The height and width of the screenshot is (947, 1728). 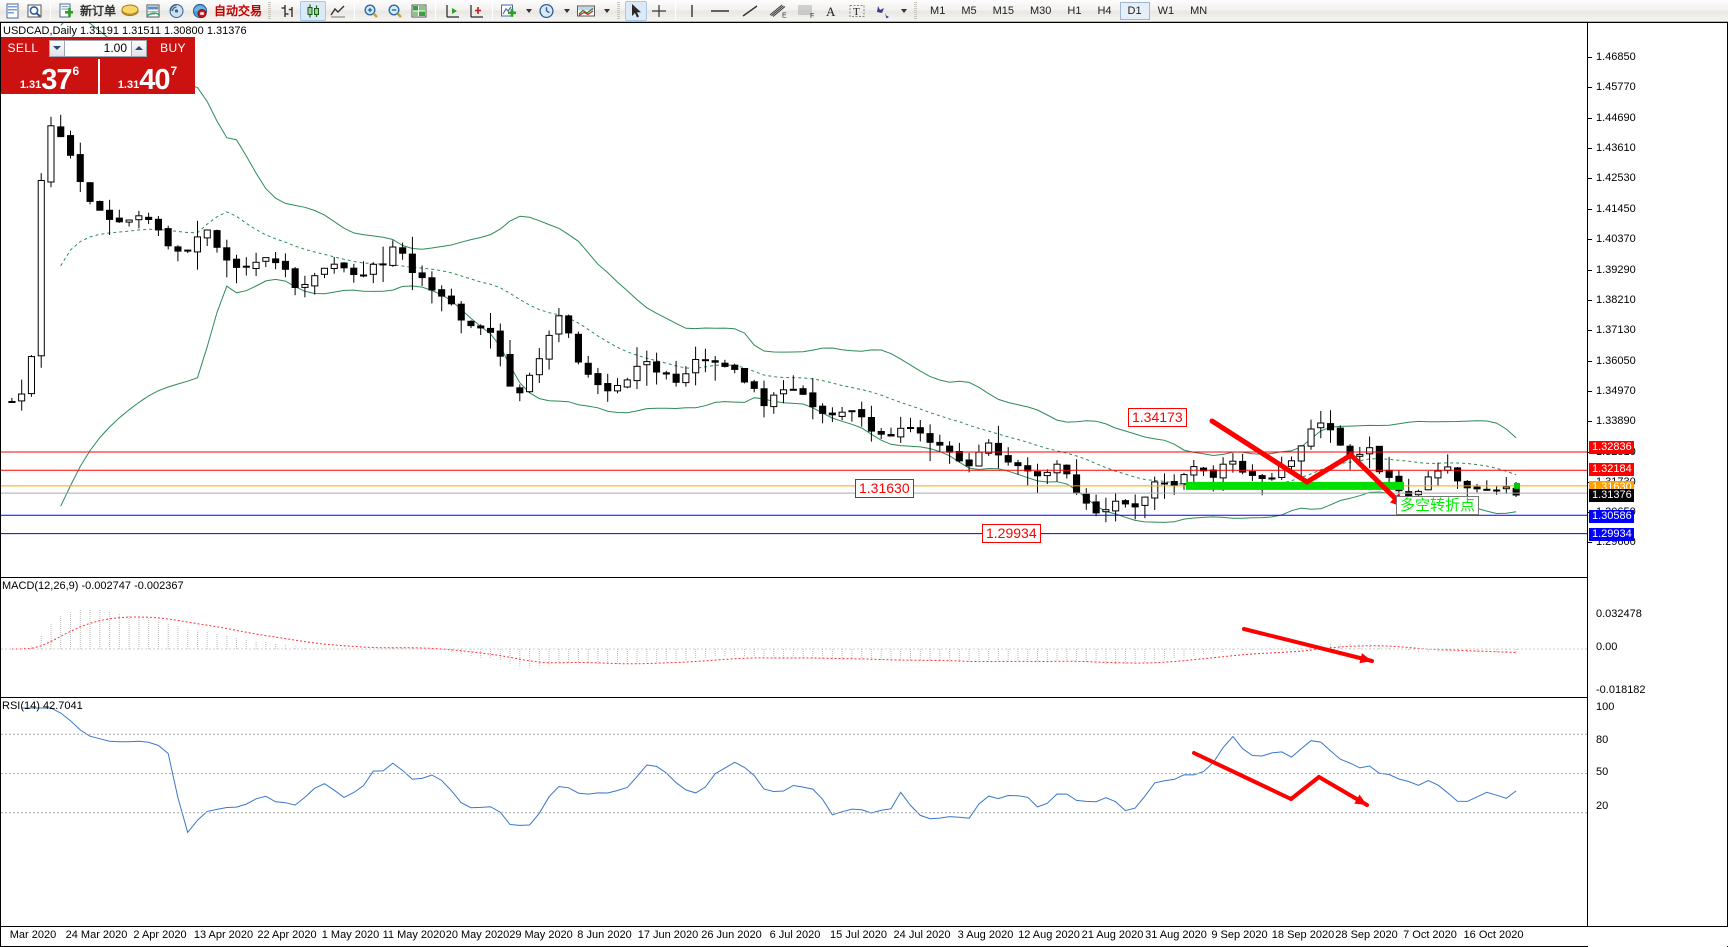 What do you see at coordinates (414, 935) in the screenshot?
I see `time-tick: 11 May 2020` at bounding box center [414, 935].